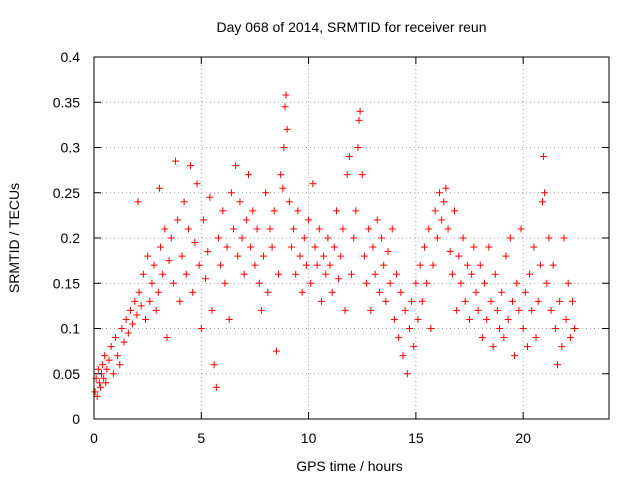 Image resolution: width=640 pixels, height=480 pixels. I want to click on y-tick-label: 0.25, so click(66, 193).